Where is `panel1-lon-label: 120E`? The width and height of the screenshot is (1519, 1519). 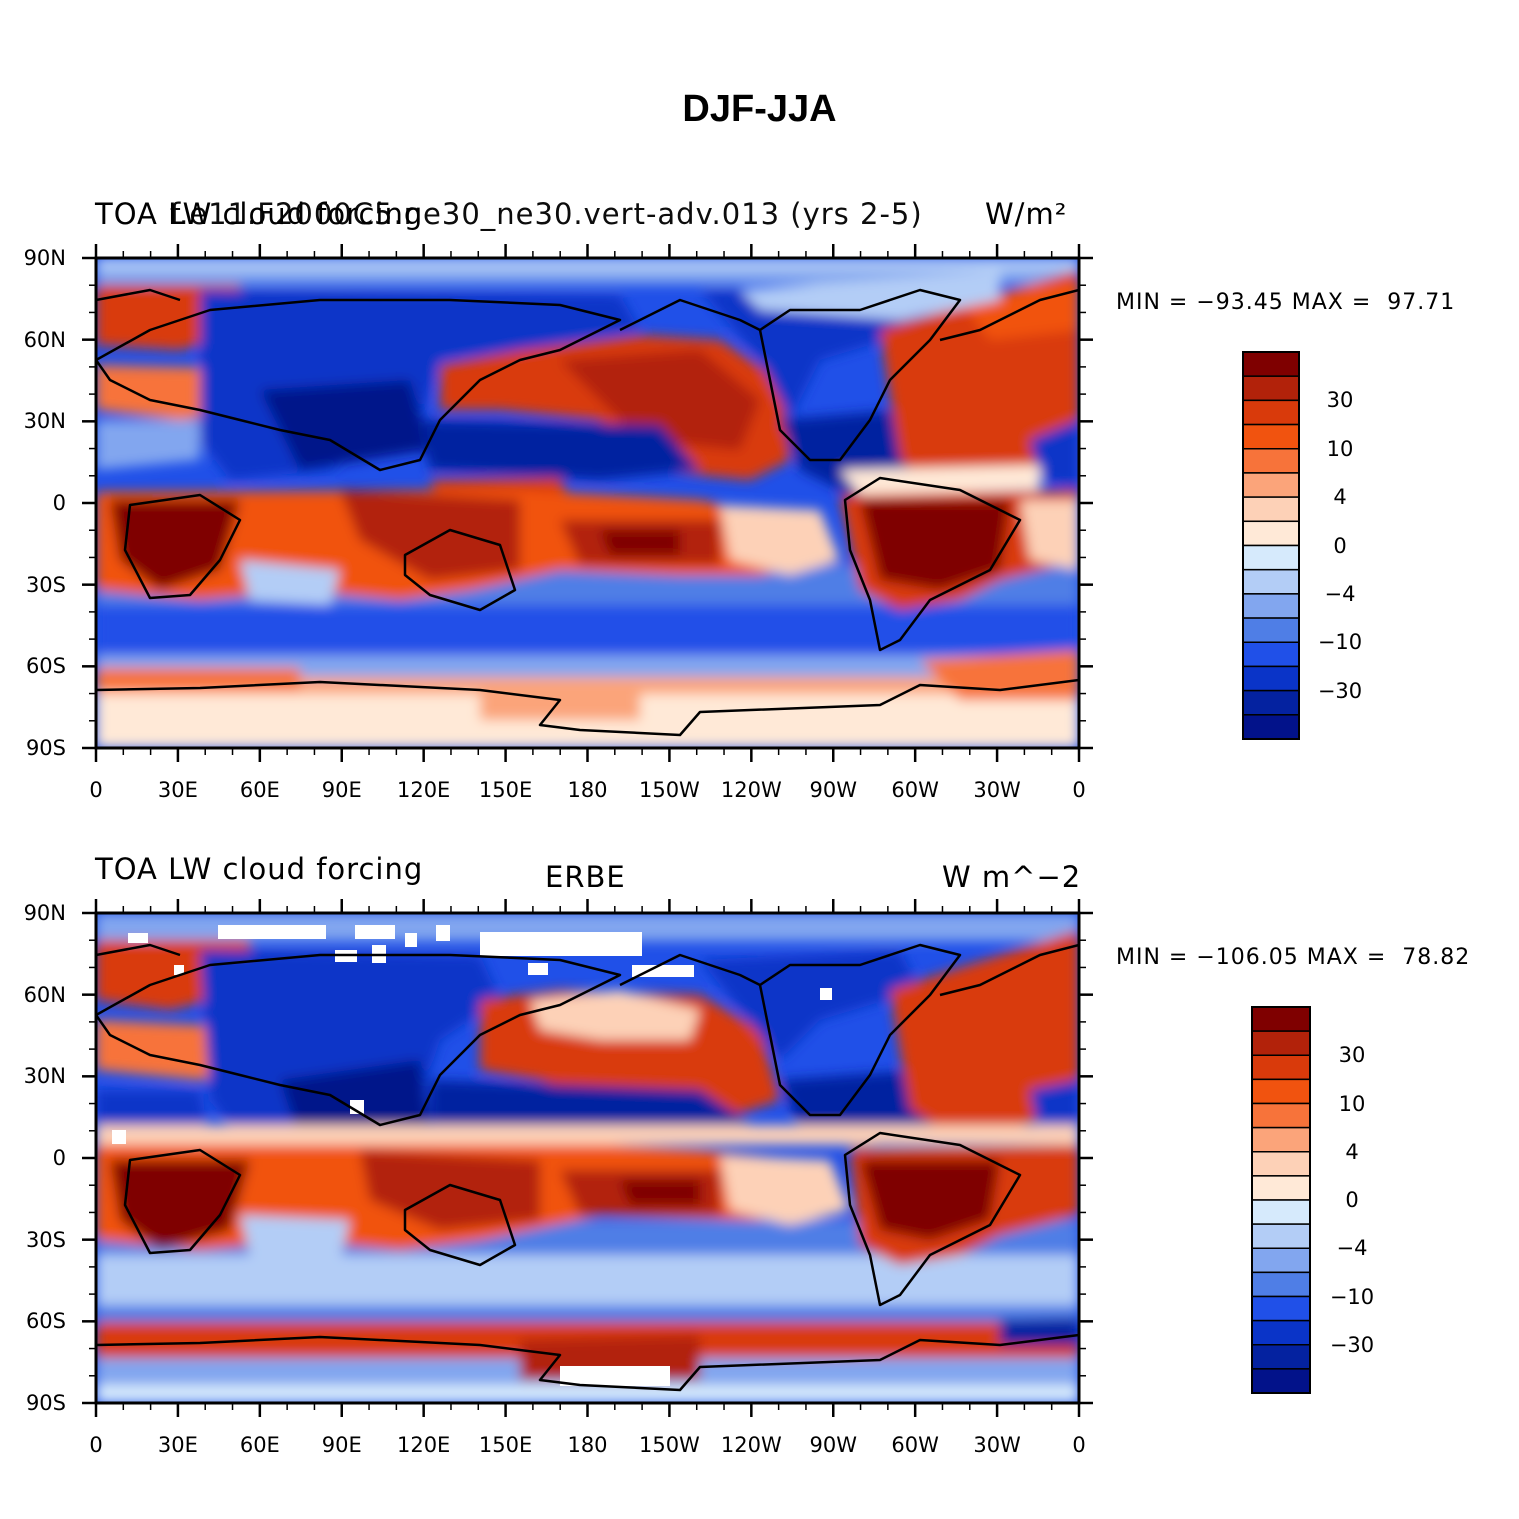 panel1-lon-label: 120E is located at coordinates (423, 790).